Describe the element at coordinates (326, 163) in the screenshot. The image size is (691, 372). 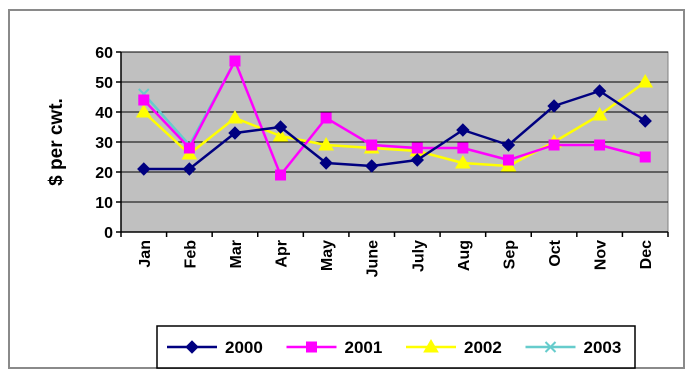
I see `point-2000-may` at that location.